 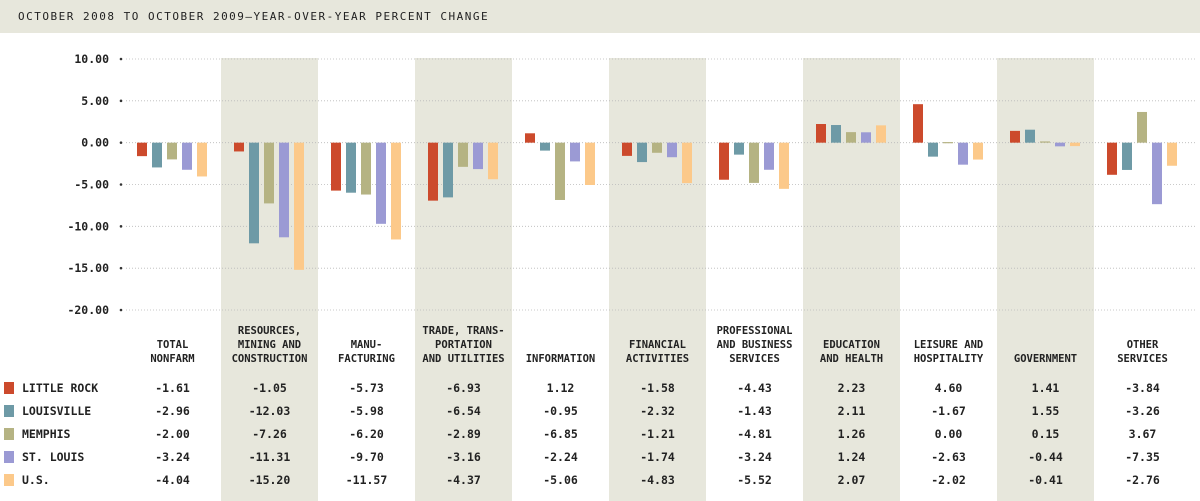 What do you see at coordinates (852, 457) in the screenshot?
I see `data-value-label: 1.24` at bounding box center [852, 457].